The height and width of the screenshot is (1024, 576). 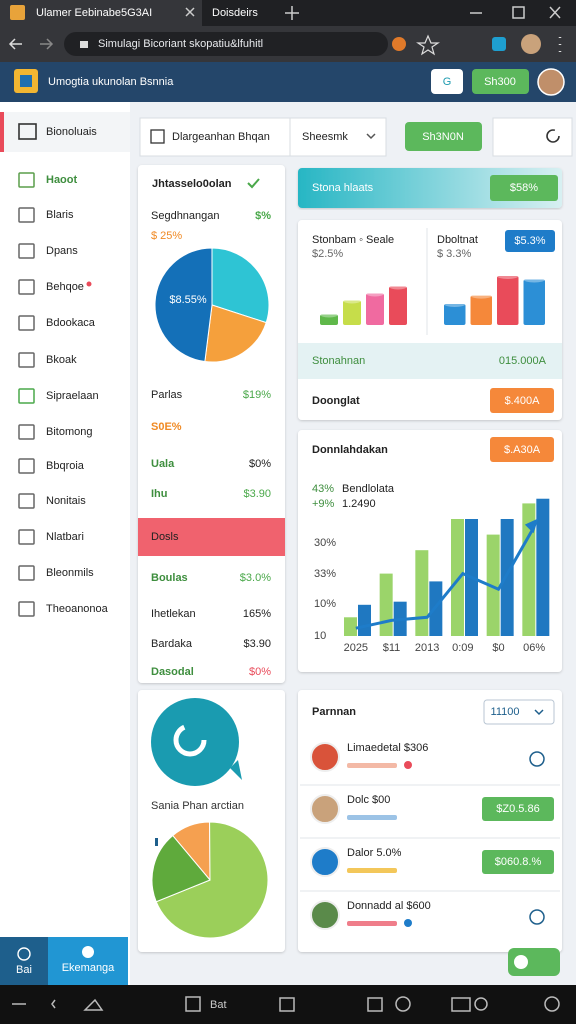 I want to click on stat-label: Doonglat, so click(x=336, y=401).